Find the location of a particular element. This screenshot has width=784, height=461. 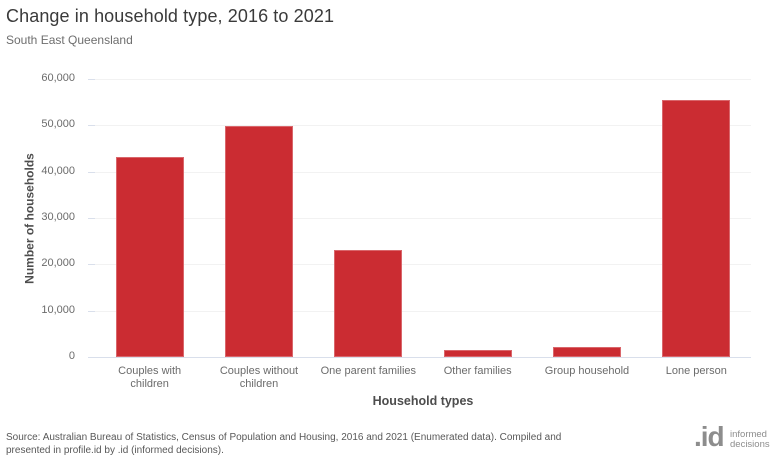

x-axis-title: Household types is located at coordinates (423, 401).